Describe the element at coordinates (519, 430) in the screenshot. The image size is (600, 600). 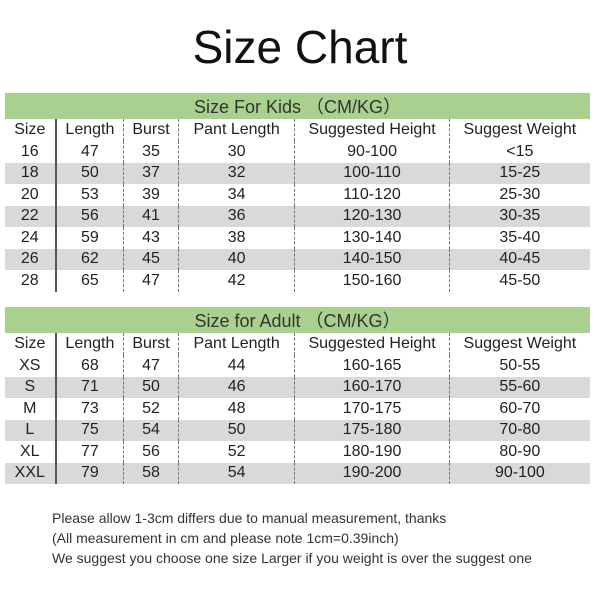
I see `table-cell: 70-80` at that location.